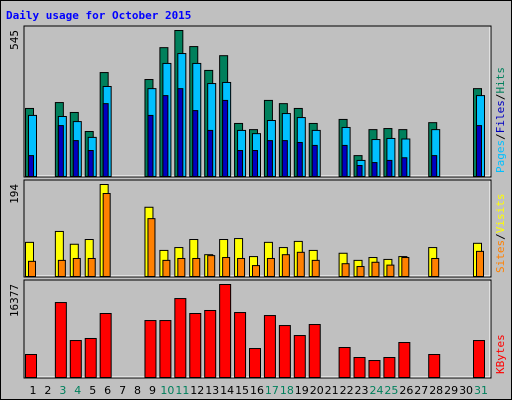 Image resolution: width=512 pixels, height=400 pixels. I want to click on x-tick-label: 11, so click(182, 390).